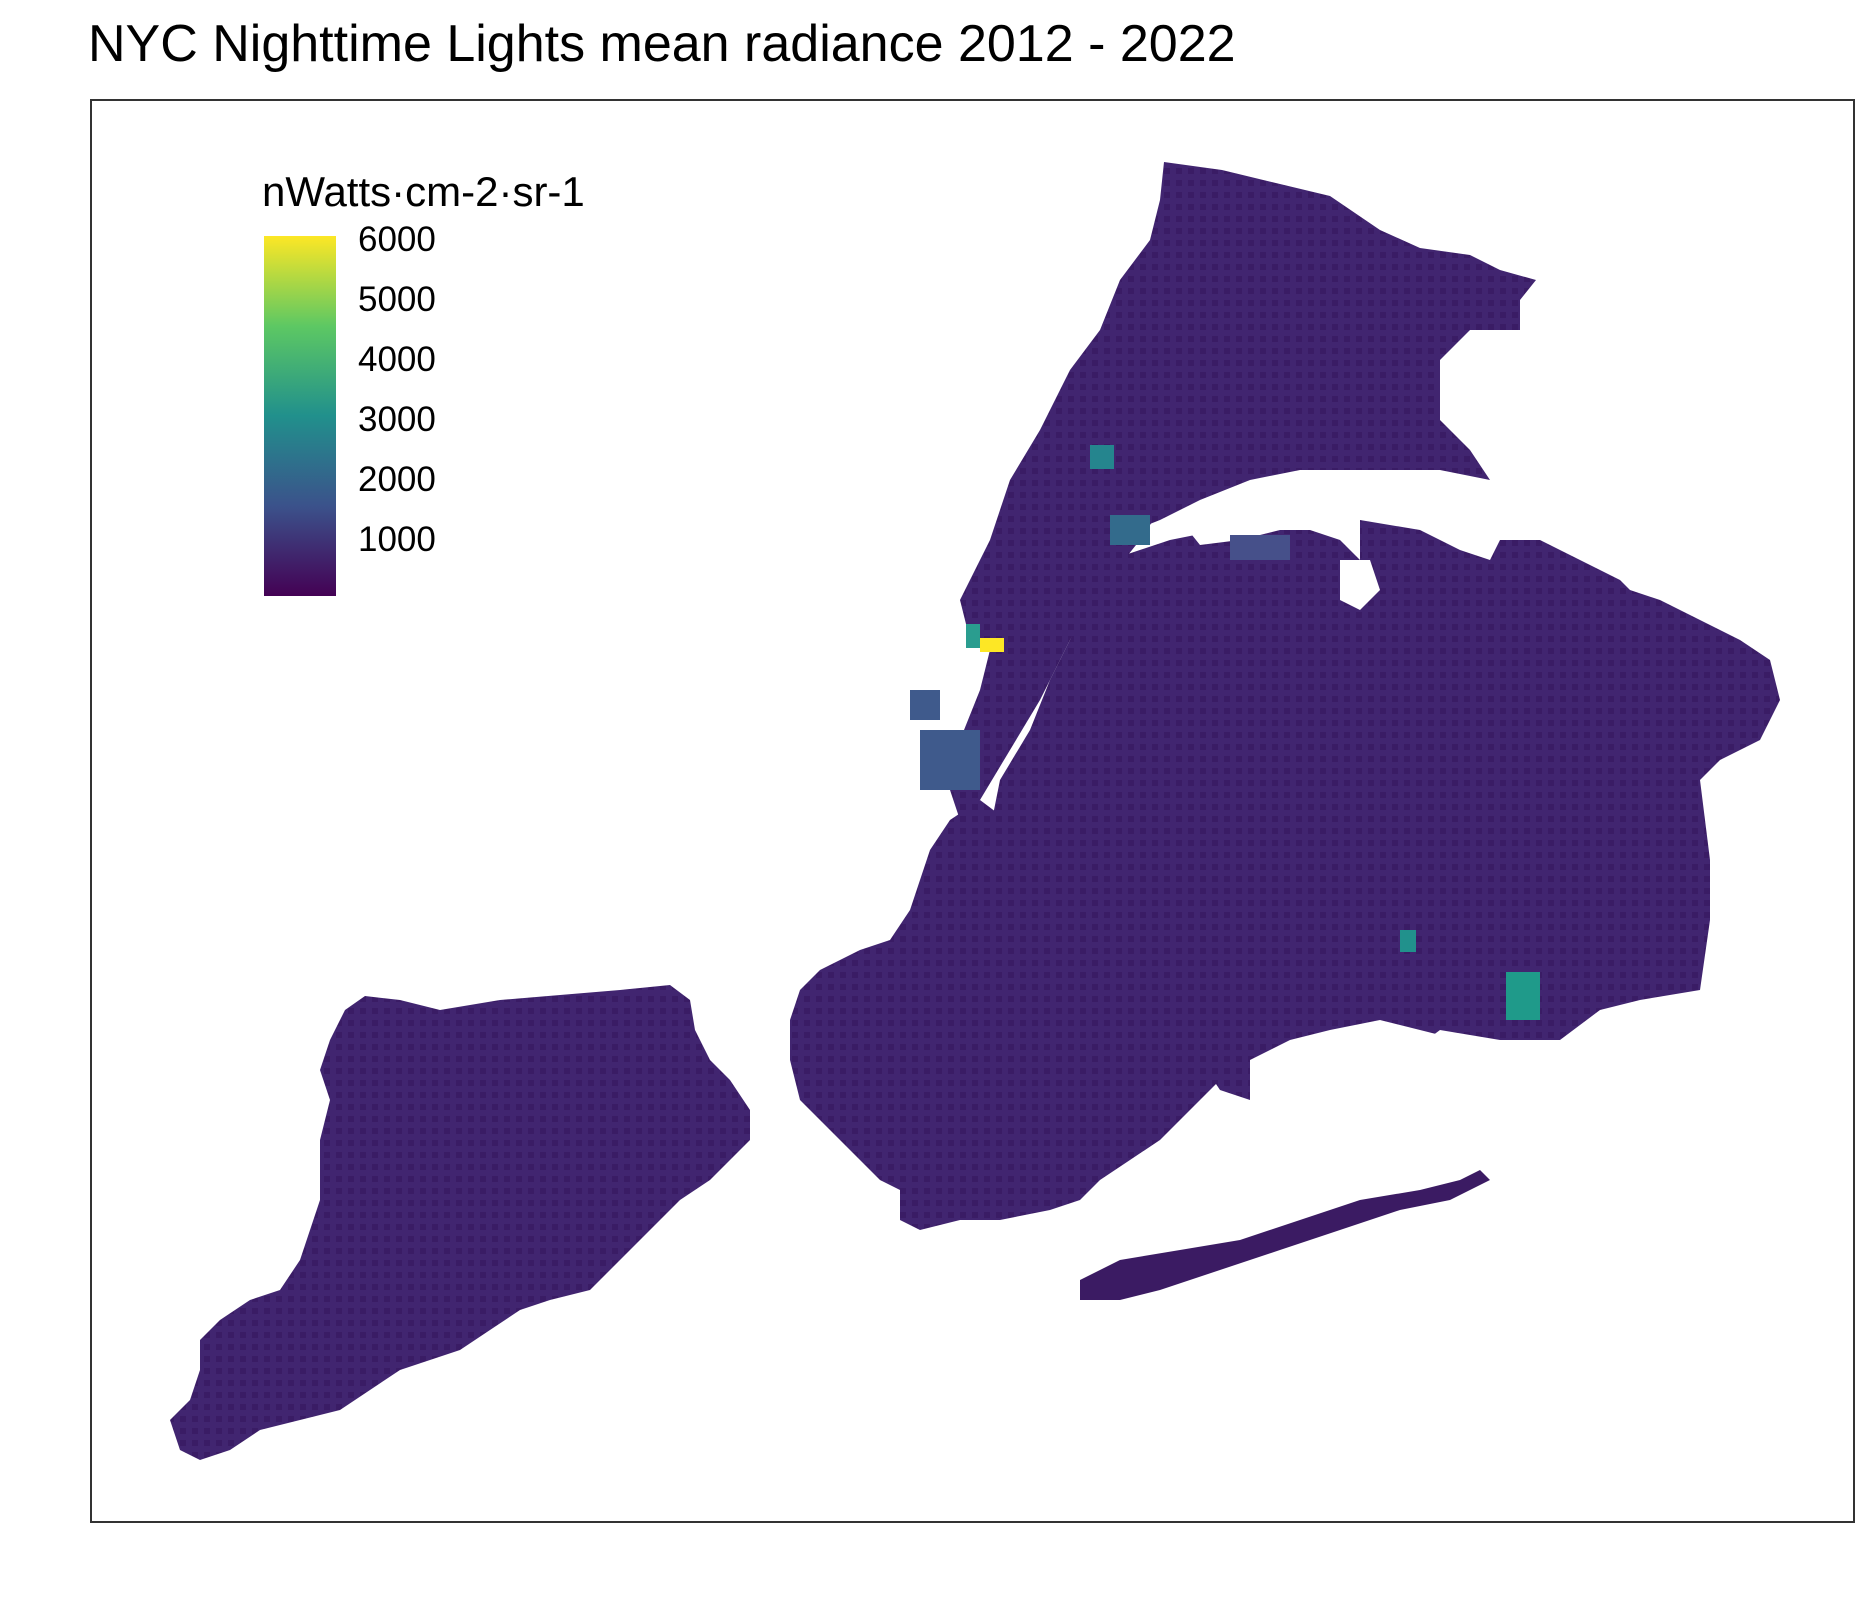 The height and width of the screenshot is (1603, 1871). I want to click on legend-tick-label: 2000, so click(397, 479).